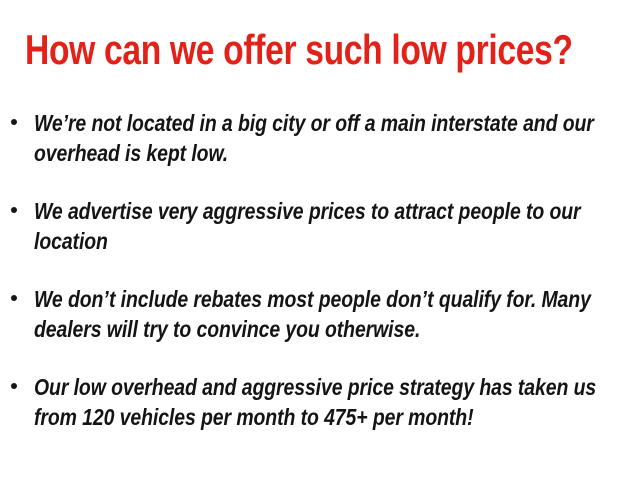  What do you see at coordinates (299, 49) in the screenshot?
I see `page-title: How can we offer such low prices?` at bounding box center [299, 49].